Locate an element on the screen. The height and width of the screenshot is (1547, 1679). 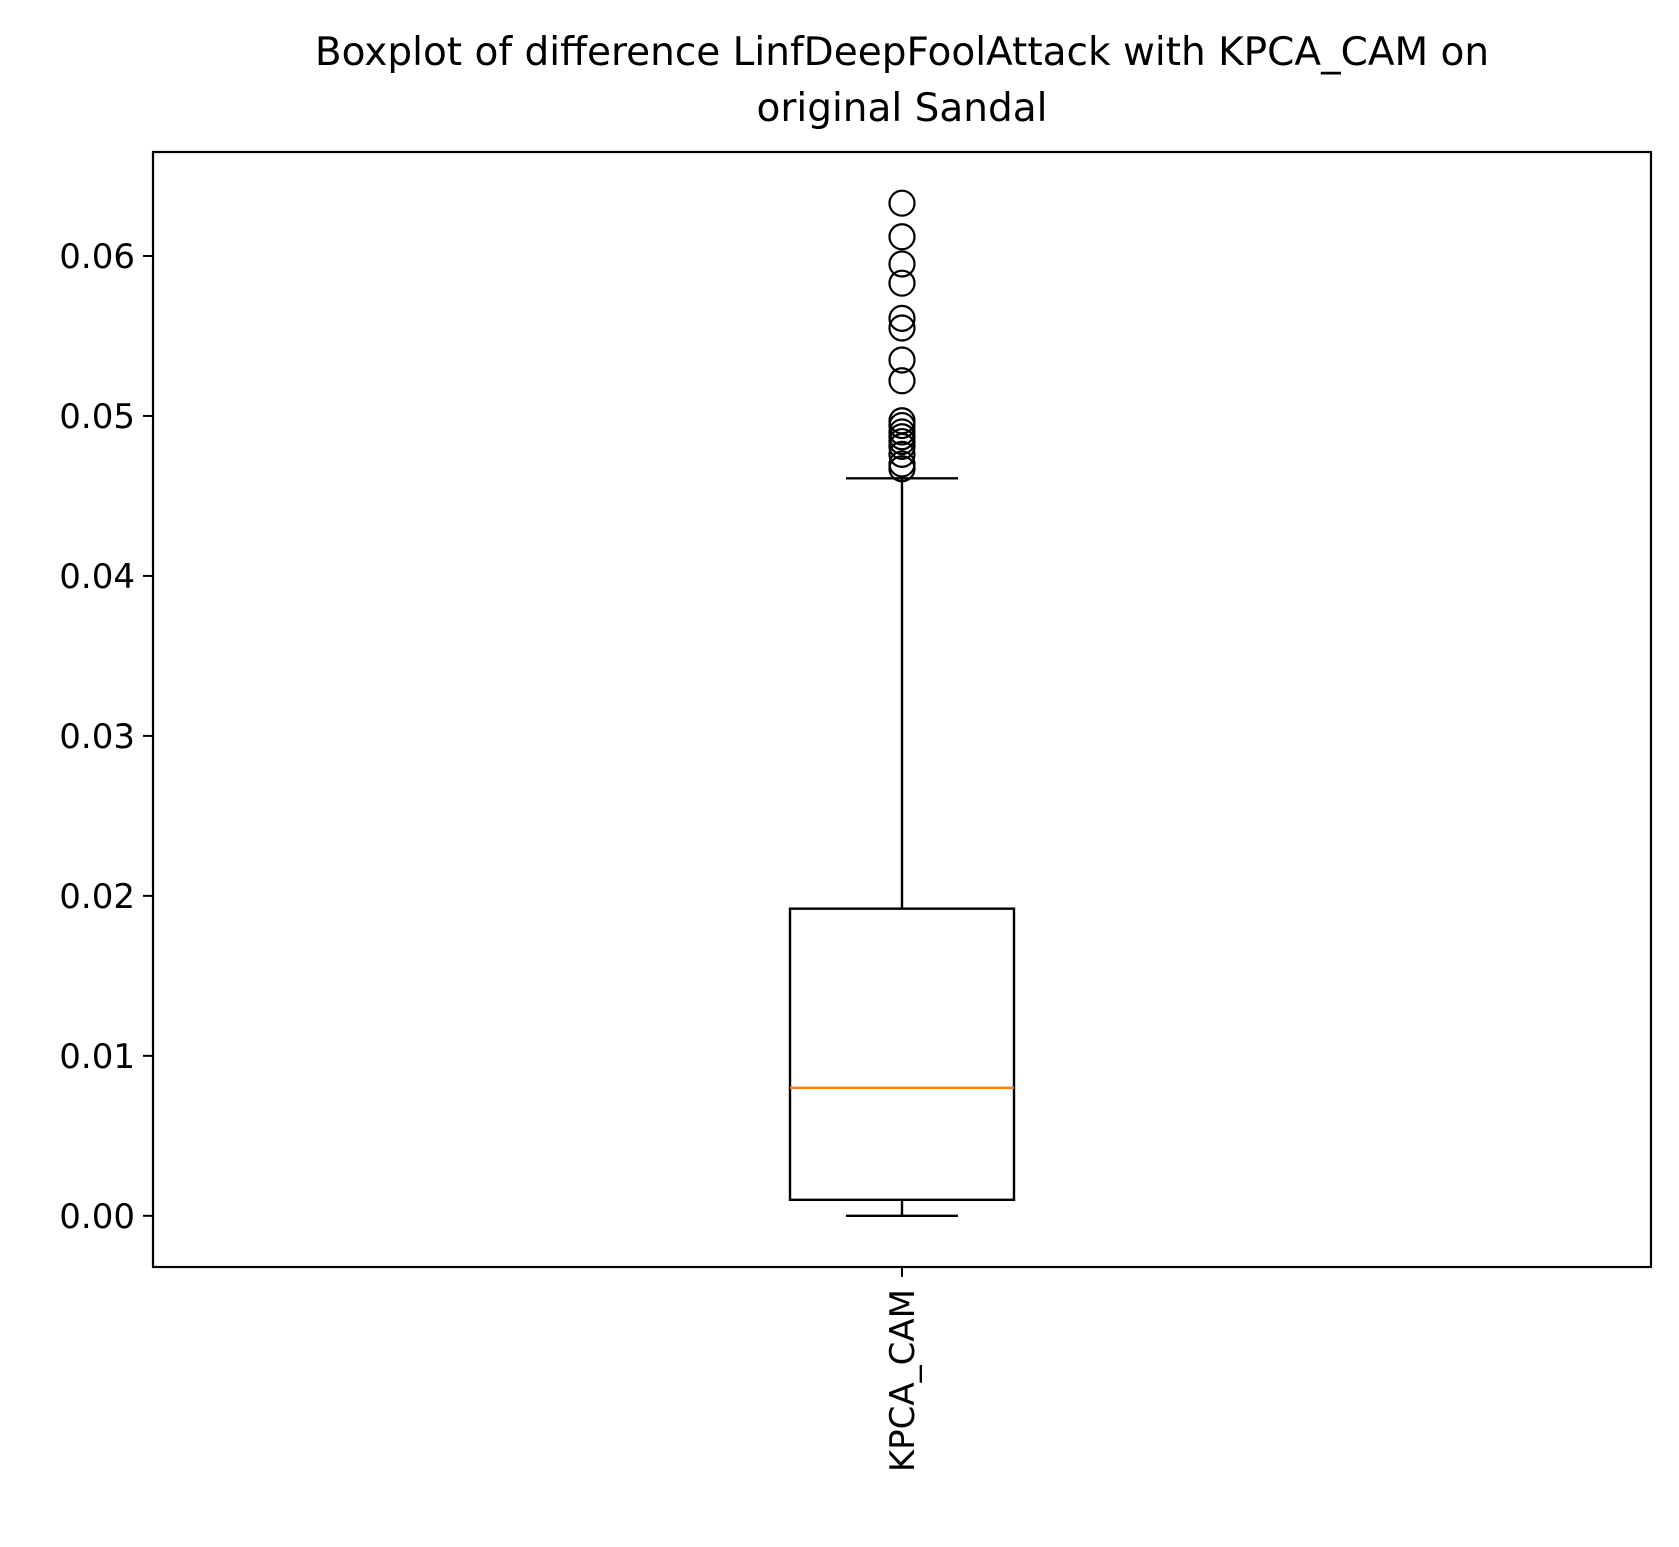
y-tick-label: 0.03 is located at coordinates (97, 737).